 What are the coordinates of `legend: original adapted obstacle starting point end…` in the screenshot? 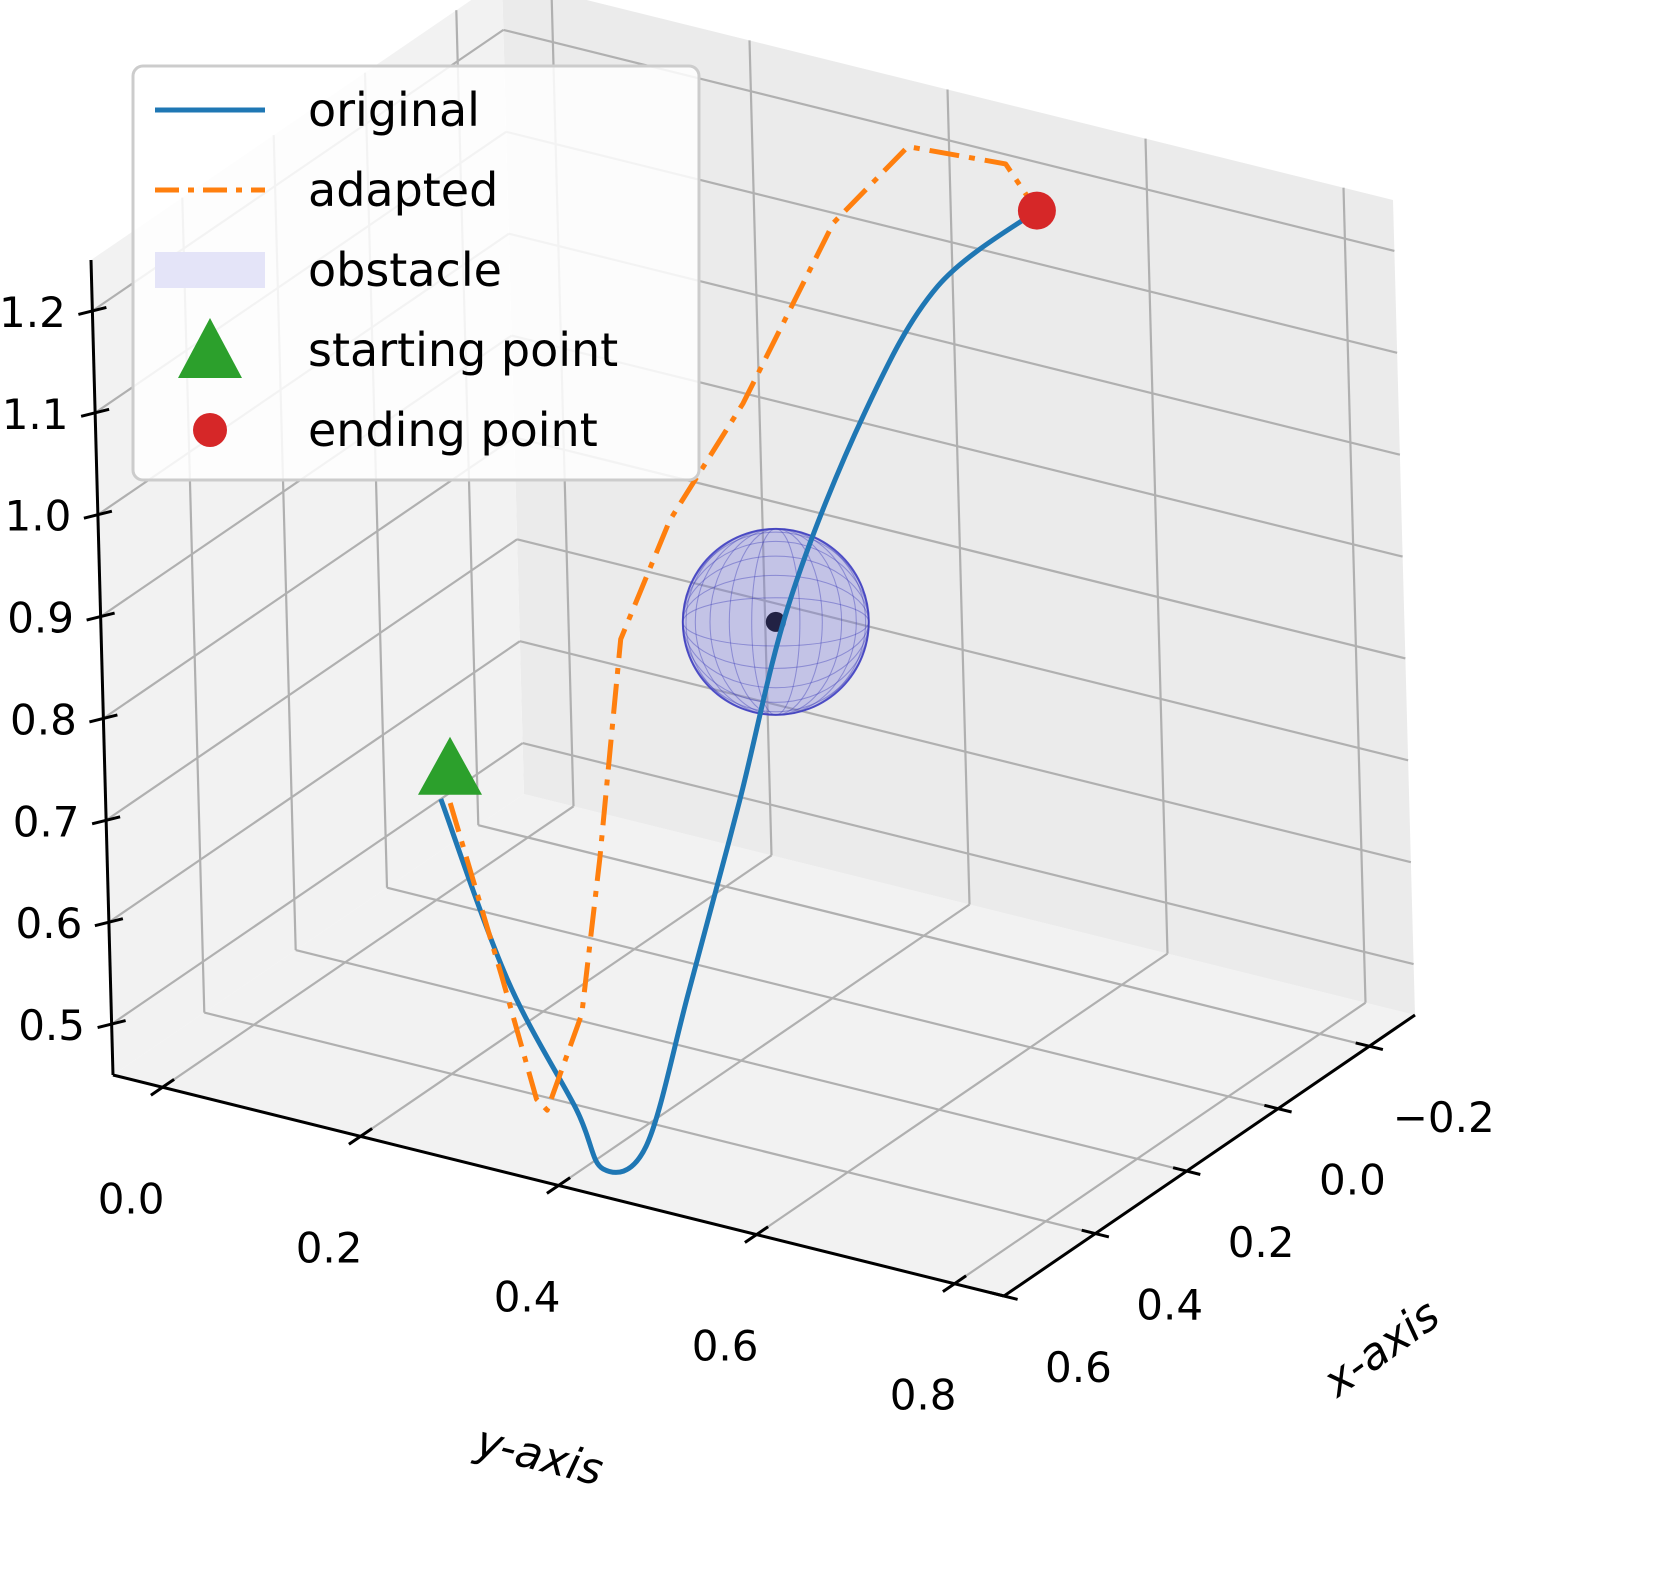 It's located at (416, 273).